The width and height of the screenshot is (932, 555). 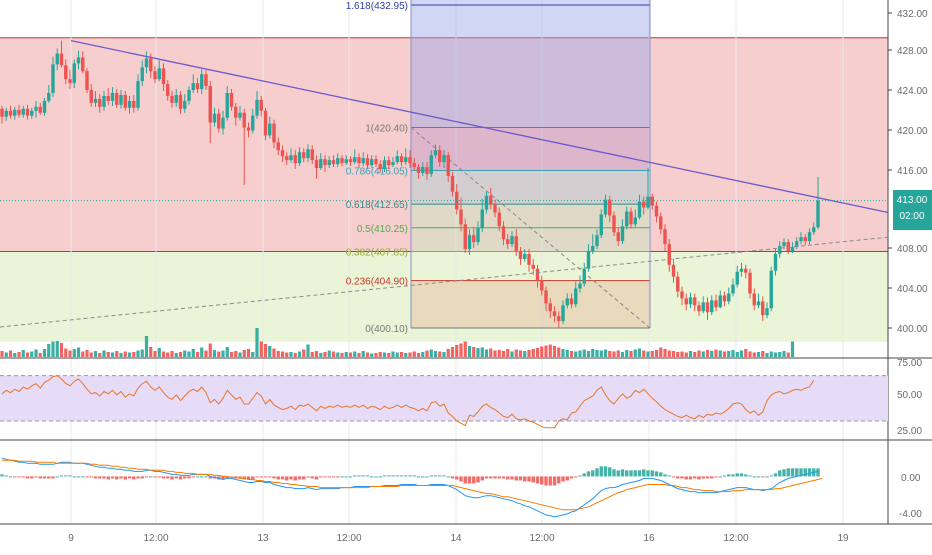 I want to click on fib-extension-zone, so click(x=530, y=64).